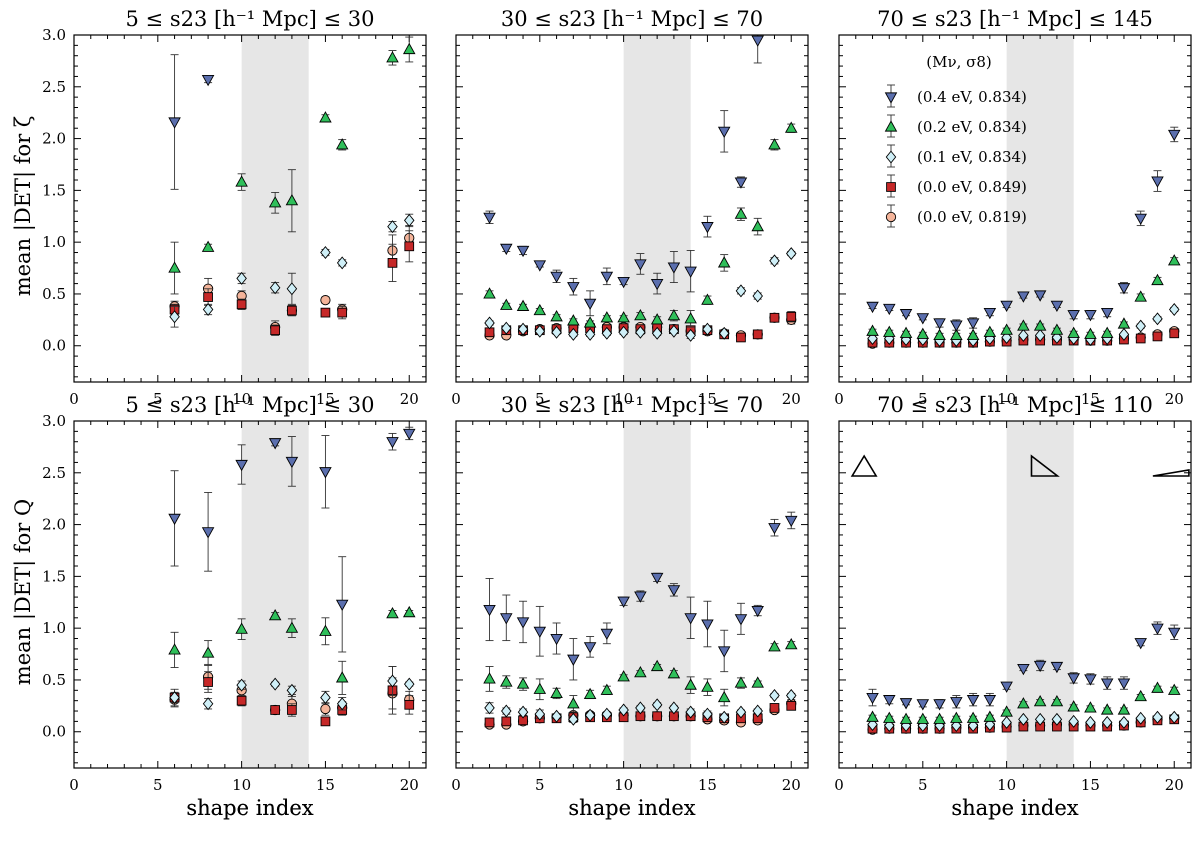 The height and width of the screenshot is (852, 1200). What do you see at coordinates (632, 19) in the screenshot?
I see `panel-title: 30 ≤ s23 [h⁻¹ Mpc] ≤ 70` at bounding box center [632, 19].